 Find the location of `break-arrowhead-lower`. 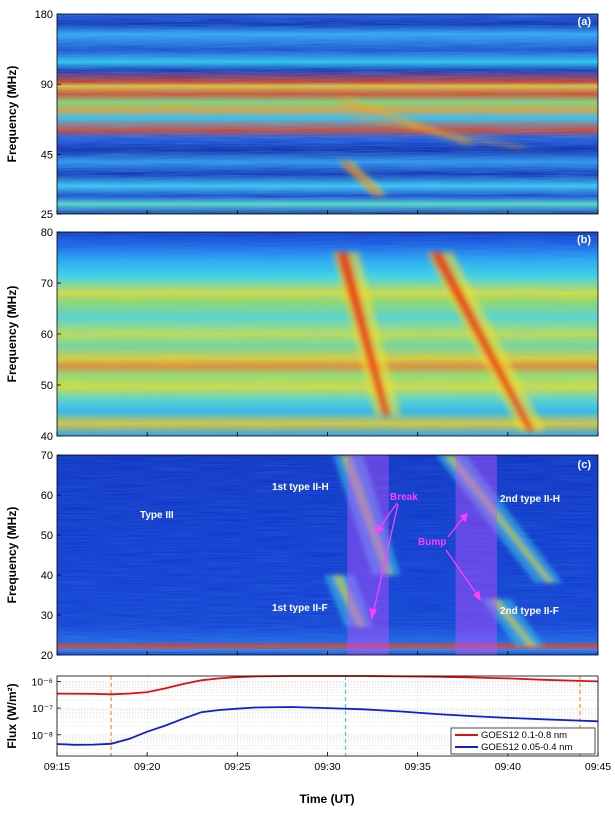

break-arrowhead-lower is located at coordinates (373, 614).